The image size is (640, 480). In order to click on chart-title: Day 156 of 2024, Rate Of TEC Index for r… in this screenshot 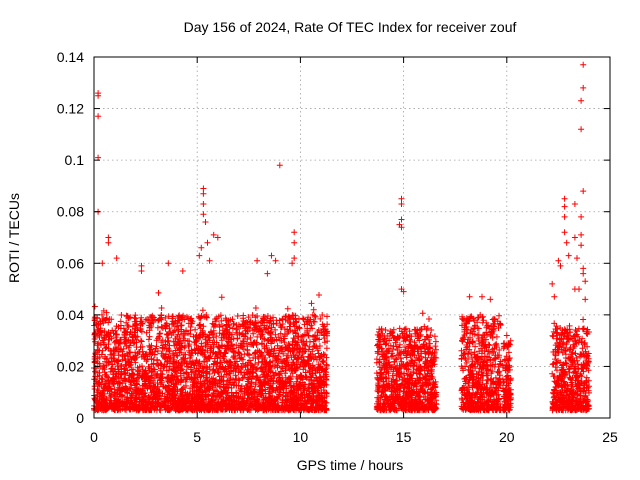, I will do `click(350, 27)`.